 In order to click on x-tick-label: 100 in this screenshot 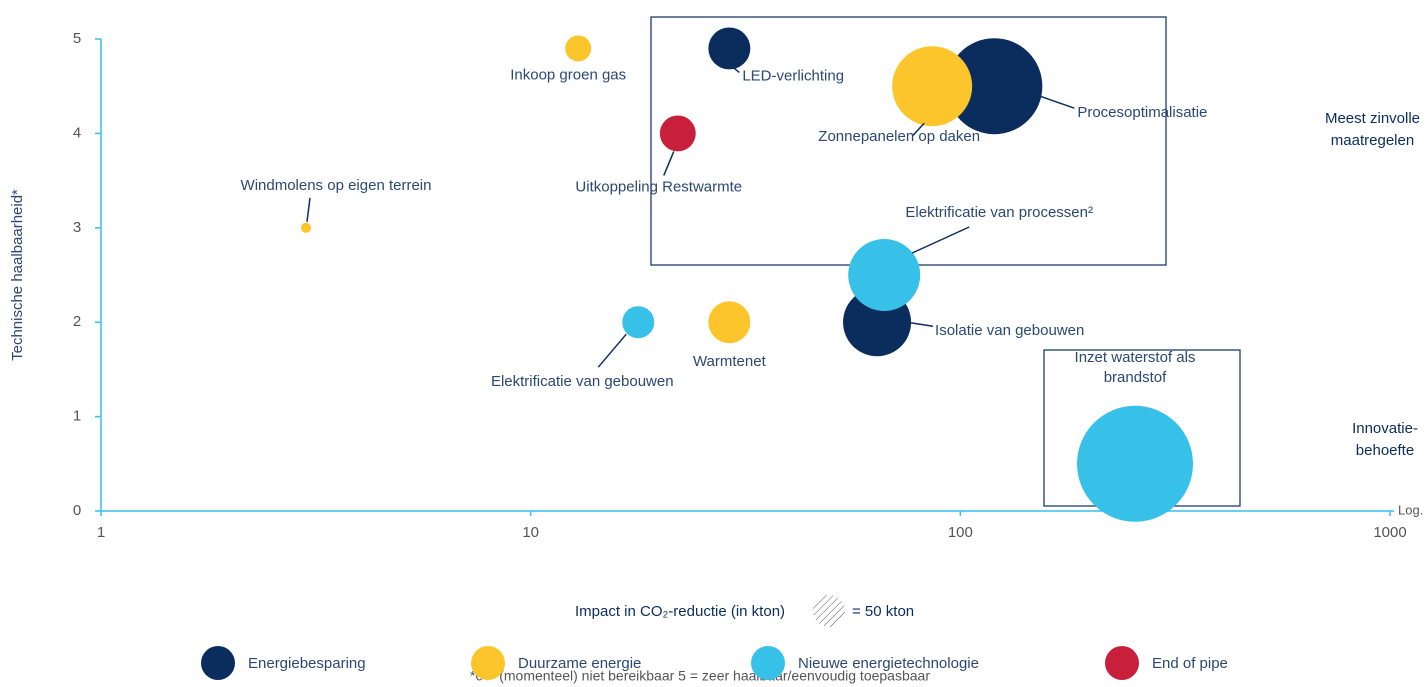, I will do `click(960, 532)`.